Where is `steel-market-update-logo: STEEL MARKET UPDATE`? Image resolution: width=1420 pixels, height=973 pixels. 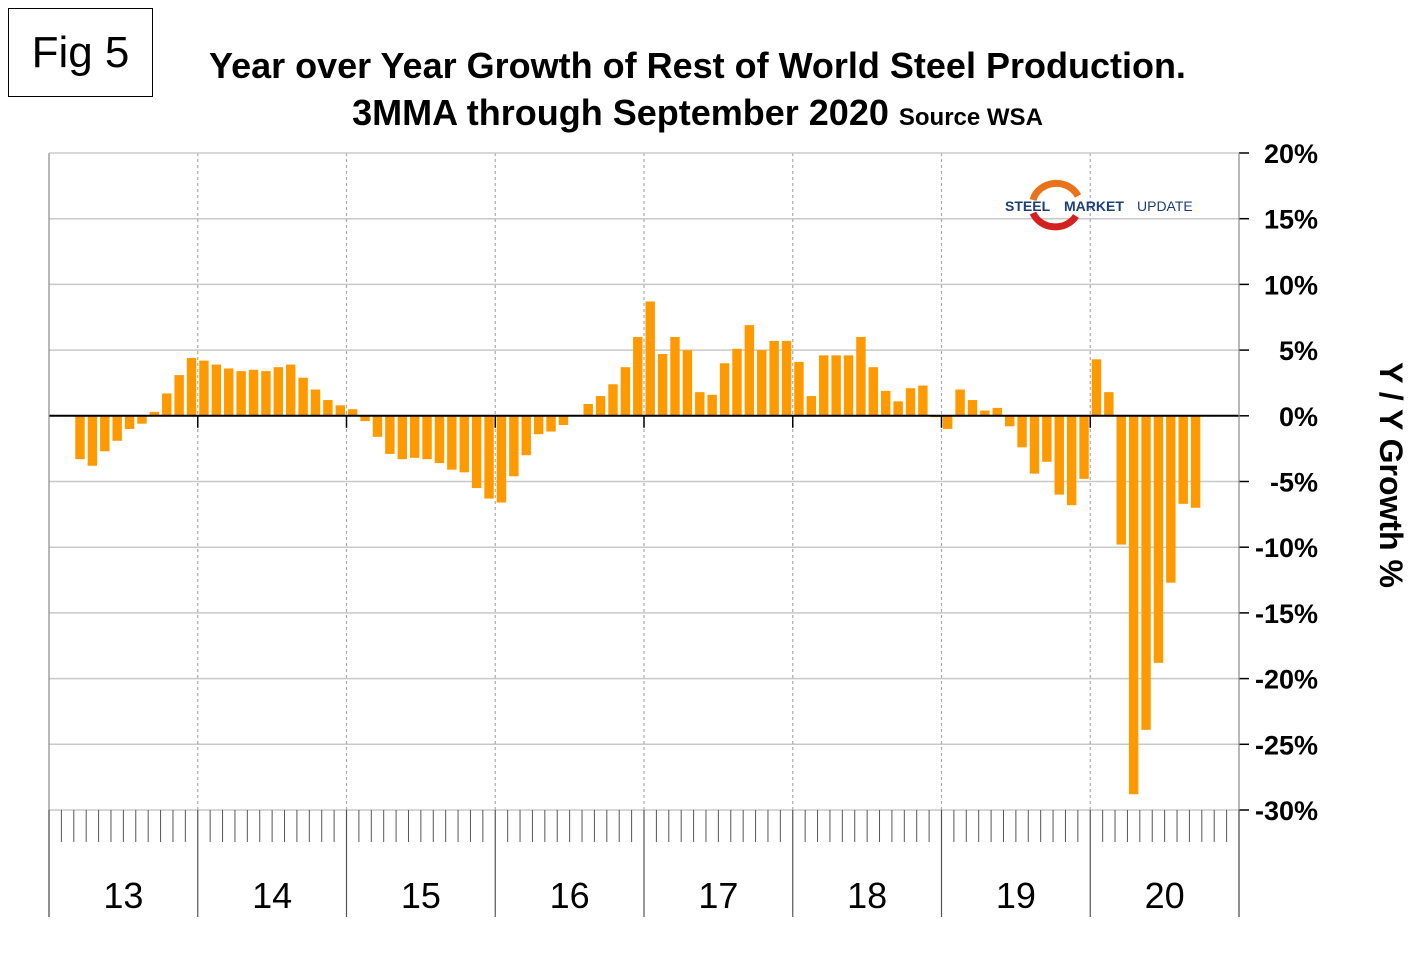 steel-market-update-logo: STEEL MARKET UPDATE is located at coordinates (1099, 205).